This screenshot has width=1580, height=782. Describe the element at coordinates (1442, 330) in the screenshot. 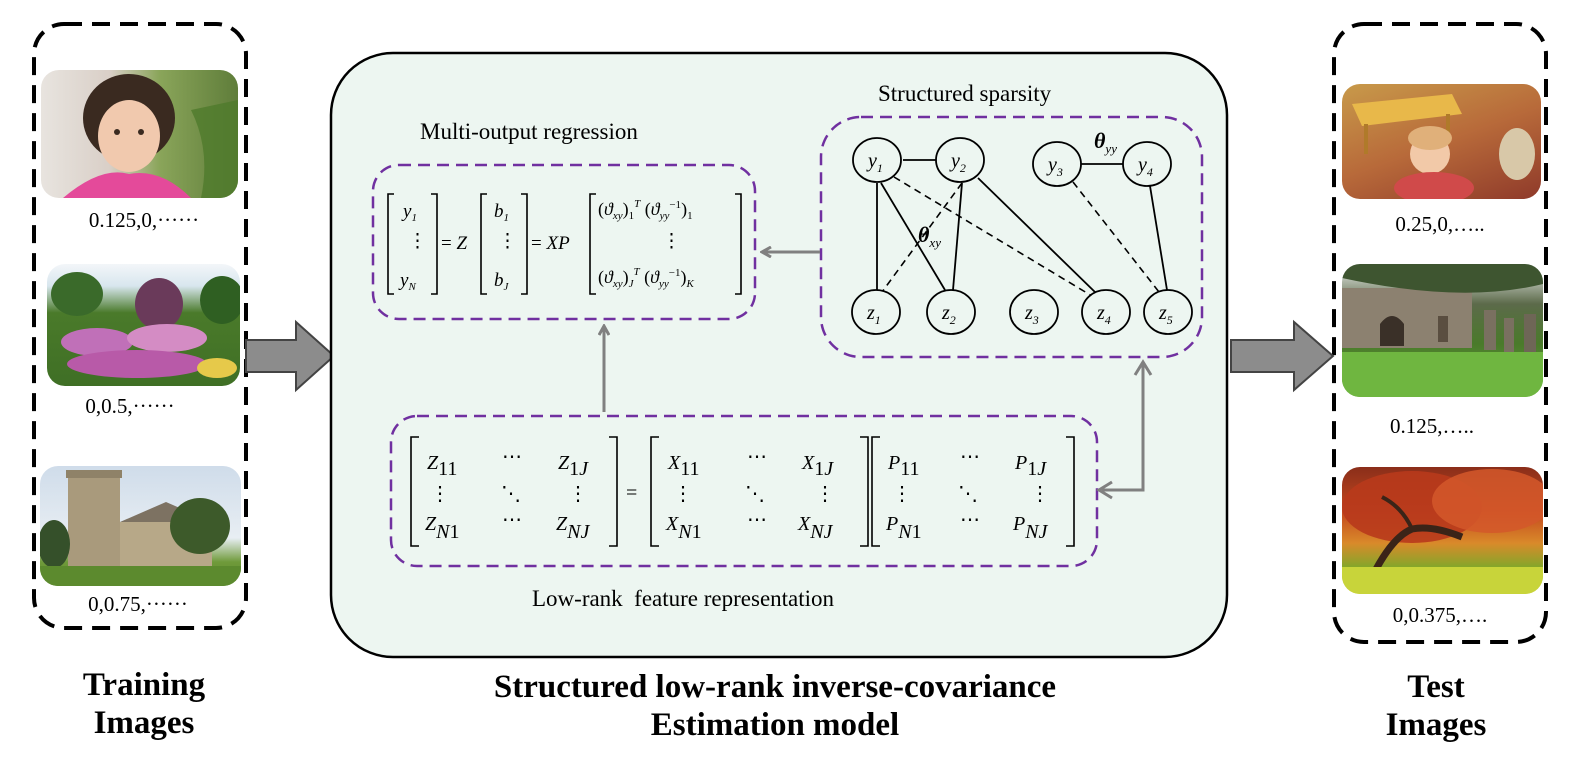

I see `churchyard-photo` at that location.